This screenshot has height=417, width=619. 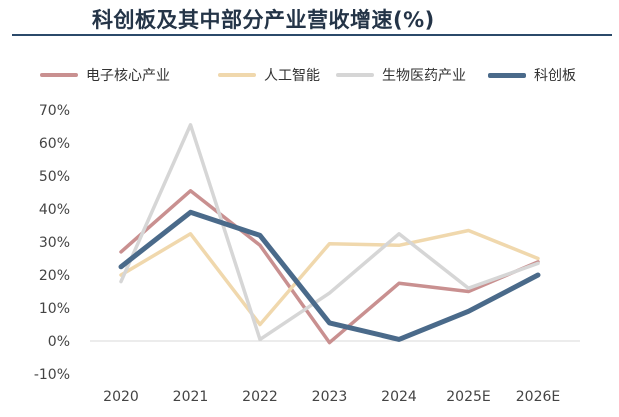 What do you see at coordinates (128, 76) in the screenshot?
I see `legend-label: 电子核心产业` at bounding box center [128, 76].